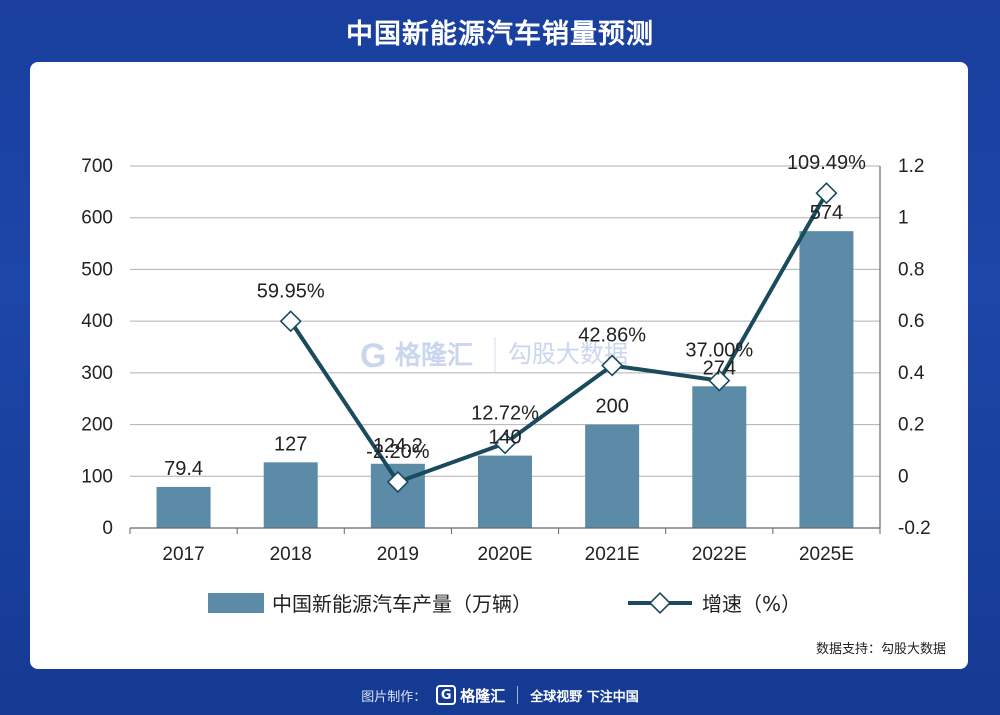 This screenshot has width=1000, height=715. What do you see at coordinates (911, 373) in the screenshot?
I see `y-right-tick-label: 0.4` at bounding box center [911, 373].